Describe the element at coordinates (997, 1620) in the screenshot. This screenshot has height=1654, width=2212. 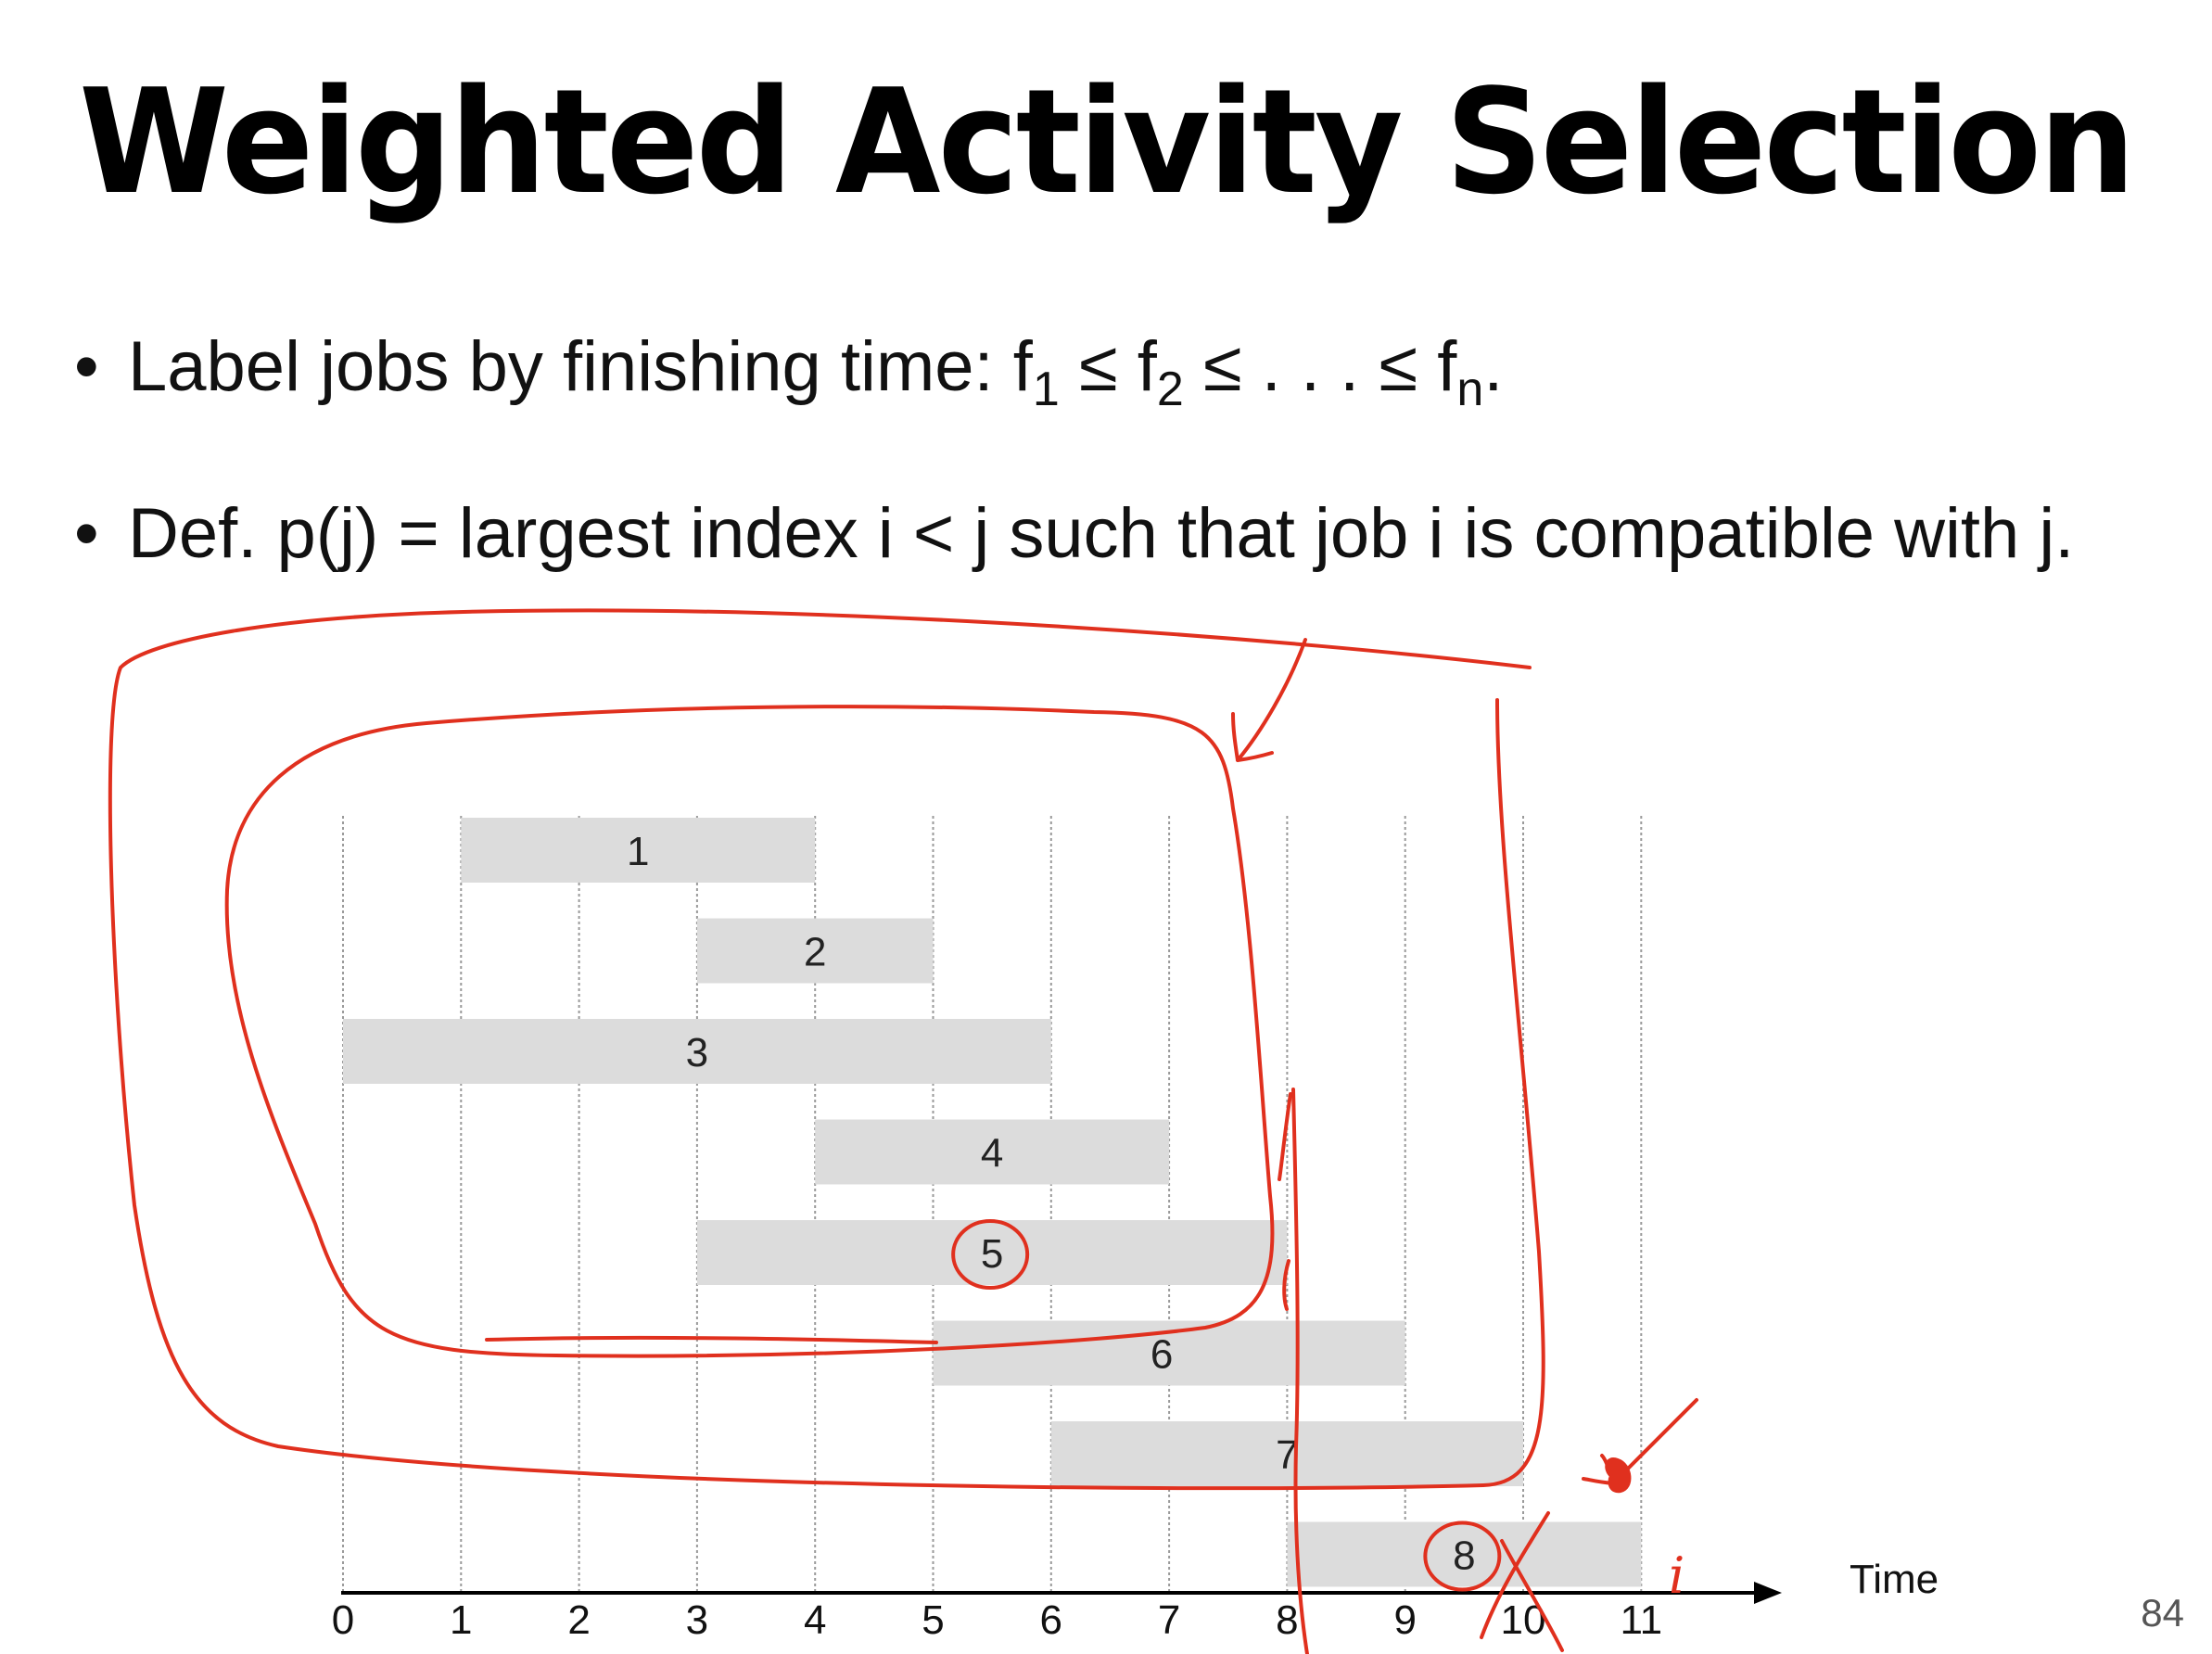
I see `time-tick-labels: 0 1 2 3 4 5 6 7 8 9 10 11` at that location.